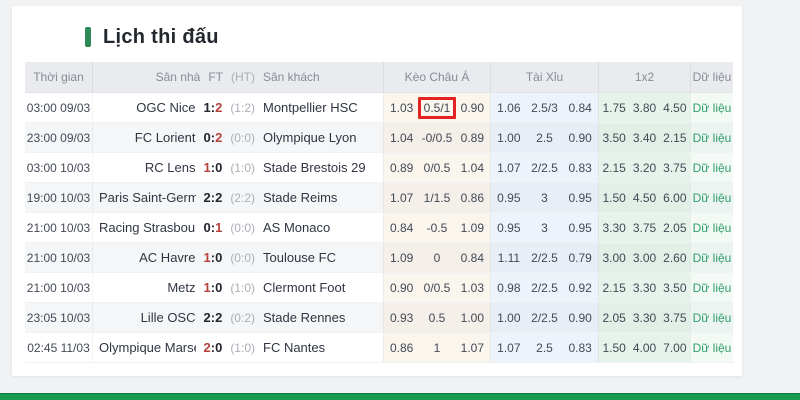 This screenshot has width=800, height=400. I want to click on over-under-odd: 2/2.5, so click(544, 287).